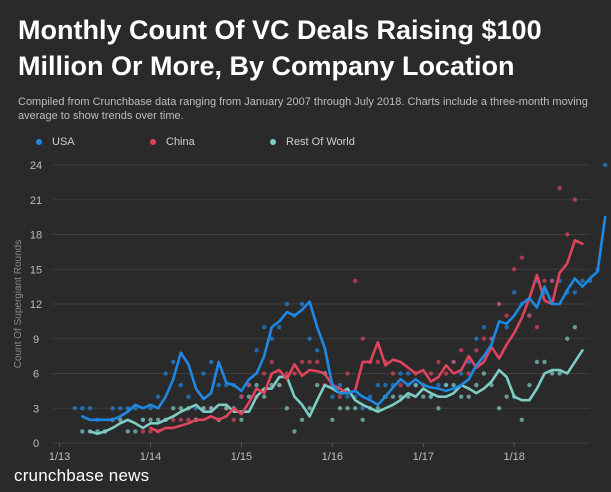 The image size is (611, 492). What do you see at coordinates (180, 142) in the screenshot?
I see `legend-china-label: China` at bounding box center [180, 142].